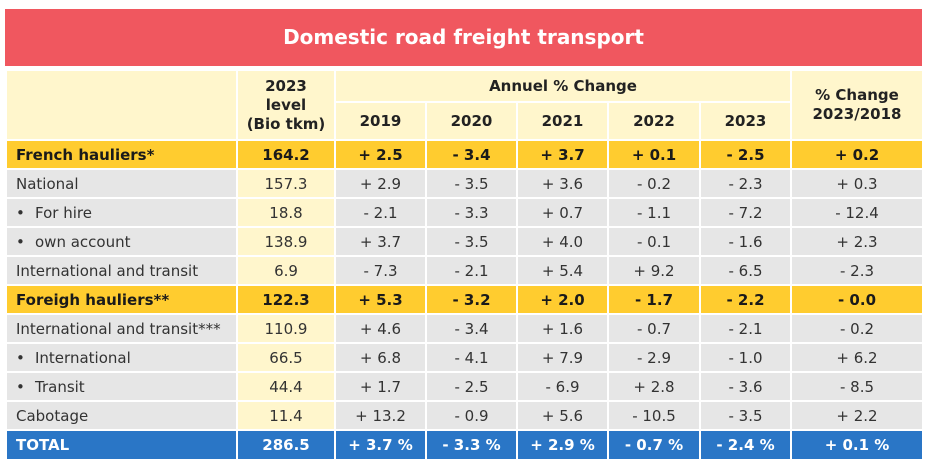 This screenshot has height=462, width=932. Describe the element at coordinates (380, 212) in the screenshot. I see `annual-change-cell-2019: - 2.1` at that location.